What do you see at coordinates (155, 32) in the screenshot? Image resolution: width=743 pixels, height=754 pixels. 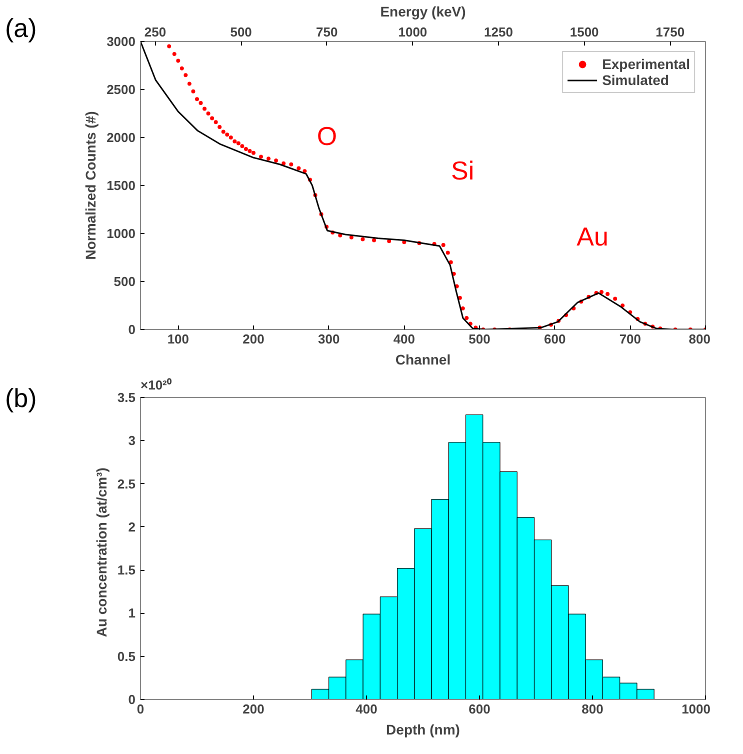 I see `x2-tick-label: 250` at bounding box center [155, 32].